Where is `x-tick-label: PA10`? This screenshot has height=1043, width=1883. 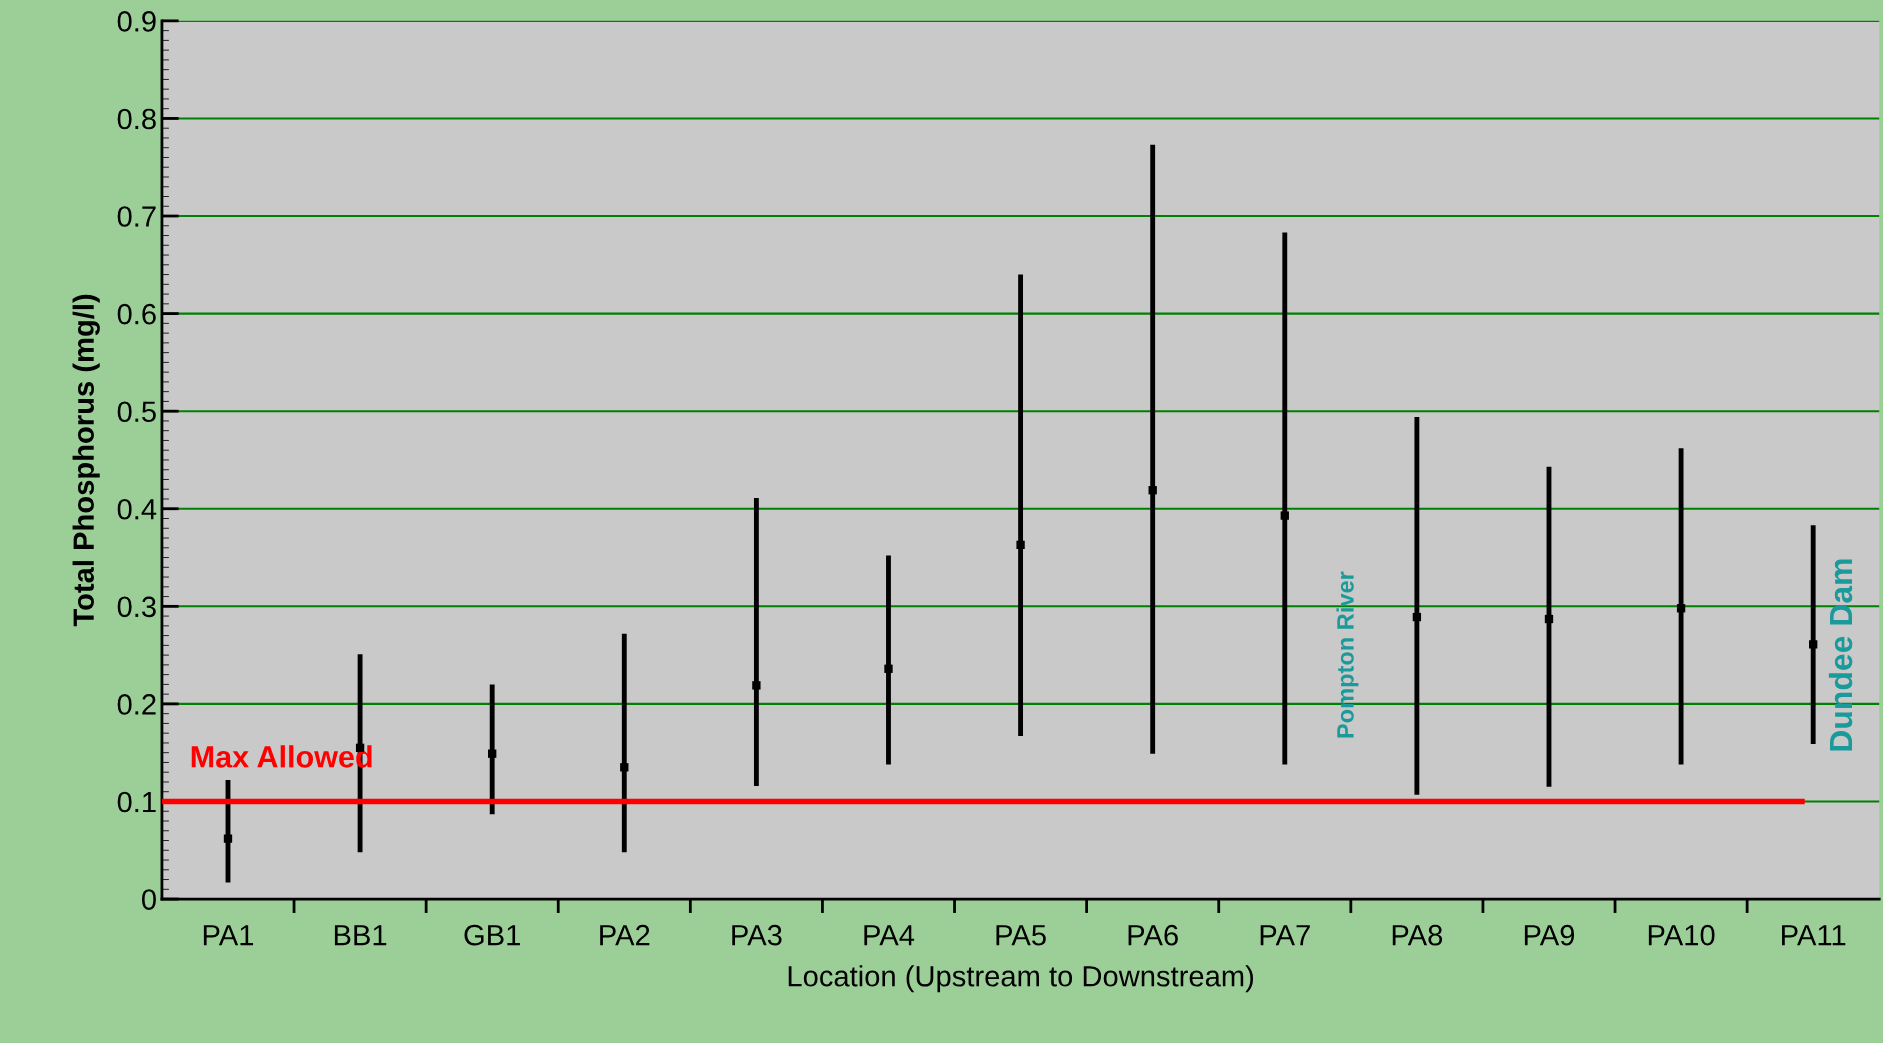
x-tick-label: PA10 is located at coordinates (1681, 935).